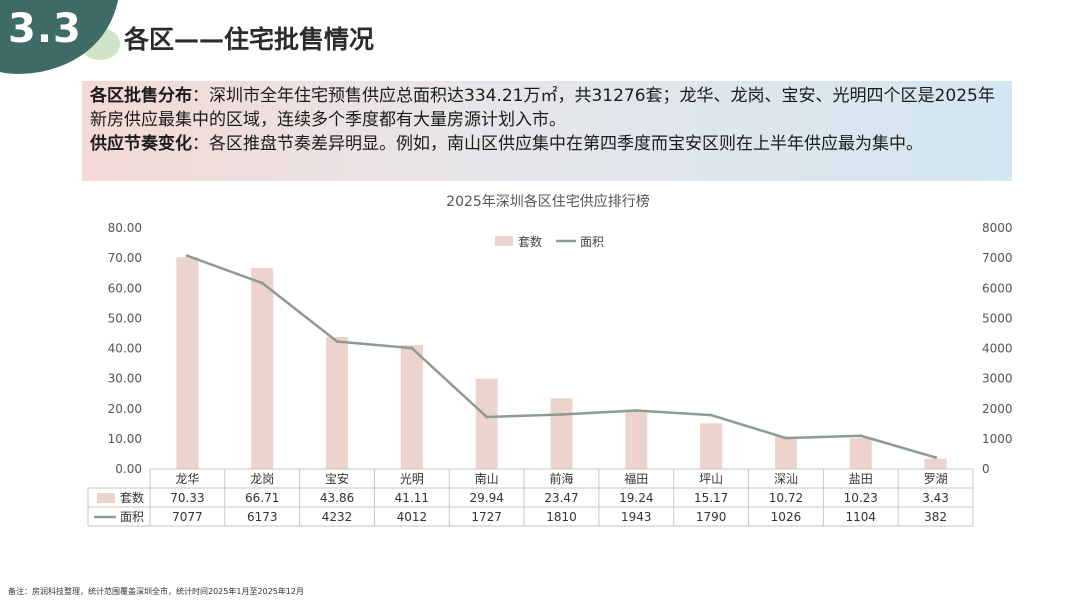 Image resolution: width=1080 pixels, height=608 pixels. I want to click on category-label: 深汕, so click(786, 479).